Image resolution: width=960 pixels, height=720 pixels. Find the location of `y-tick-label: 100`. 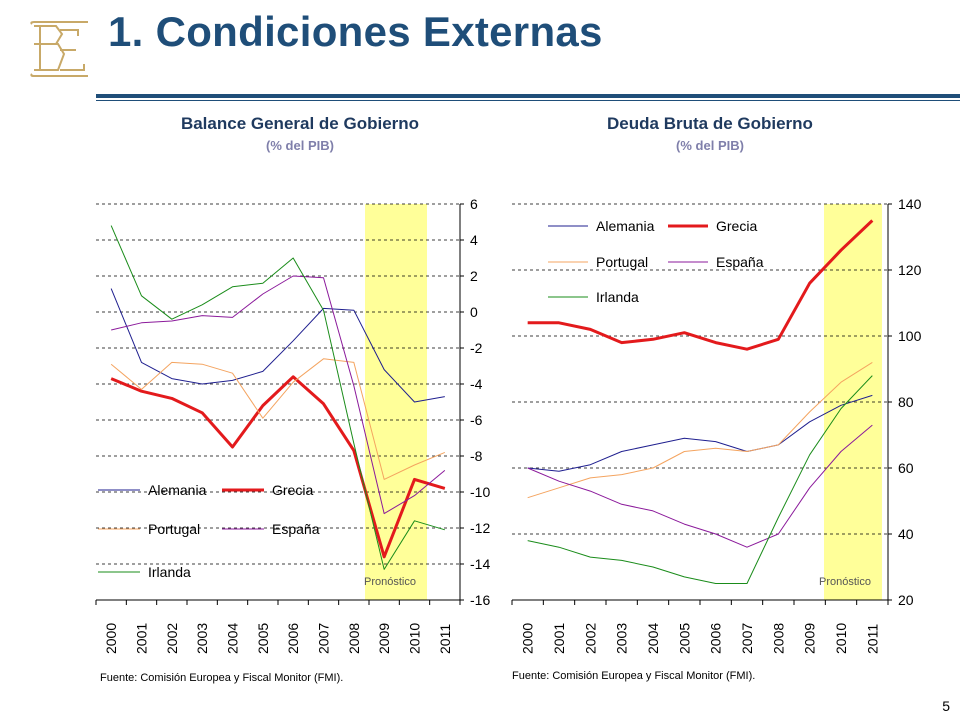

y-tick-label: 100 is located at coordinates (910, 336).